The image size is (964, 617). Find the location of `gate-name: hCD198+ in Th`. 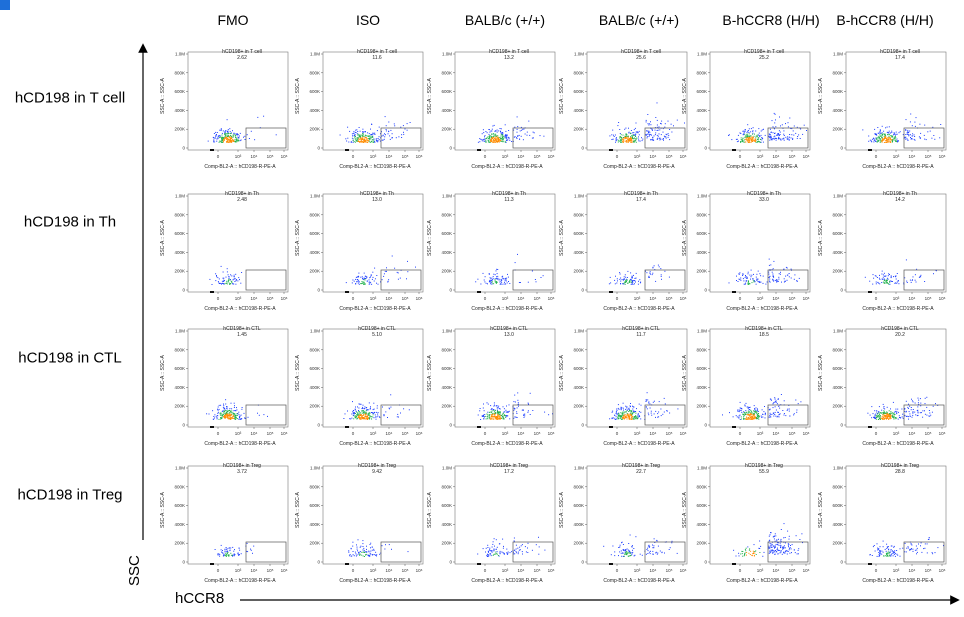

gate-name: hCD198+ in Th is located at coordinates (509, 194).